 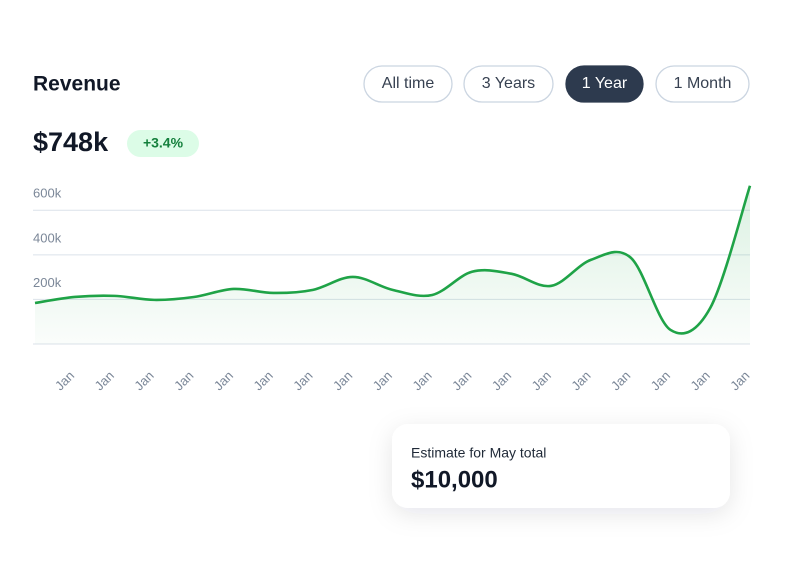 I want to click on widget-title: Revenue, so click(x=77, y=84).